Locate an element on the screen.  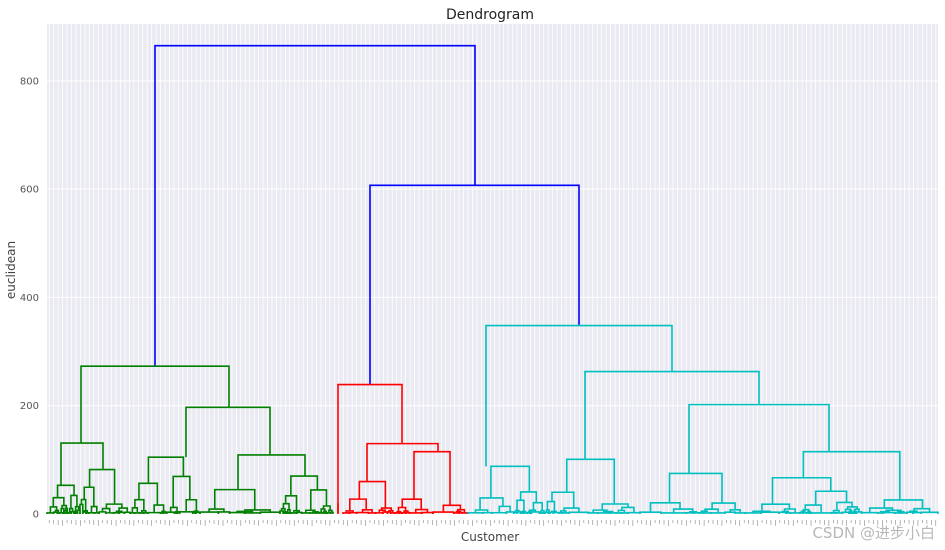
y-tick-label: 200 is located at coordinates (29, 406).